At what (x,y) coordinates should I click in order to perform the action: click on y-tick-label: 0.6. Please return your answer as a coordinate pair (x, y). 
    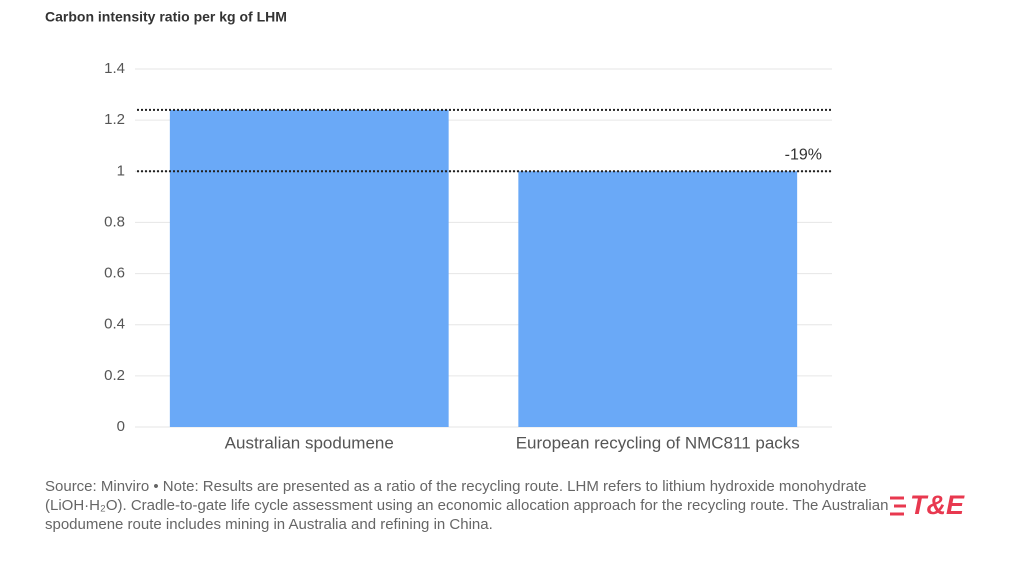
    Looking at the image, I should click on (114, 273).